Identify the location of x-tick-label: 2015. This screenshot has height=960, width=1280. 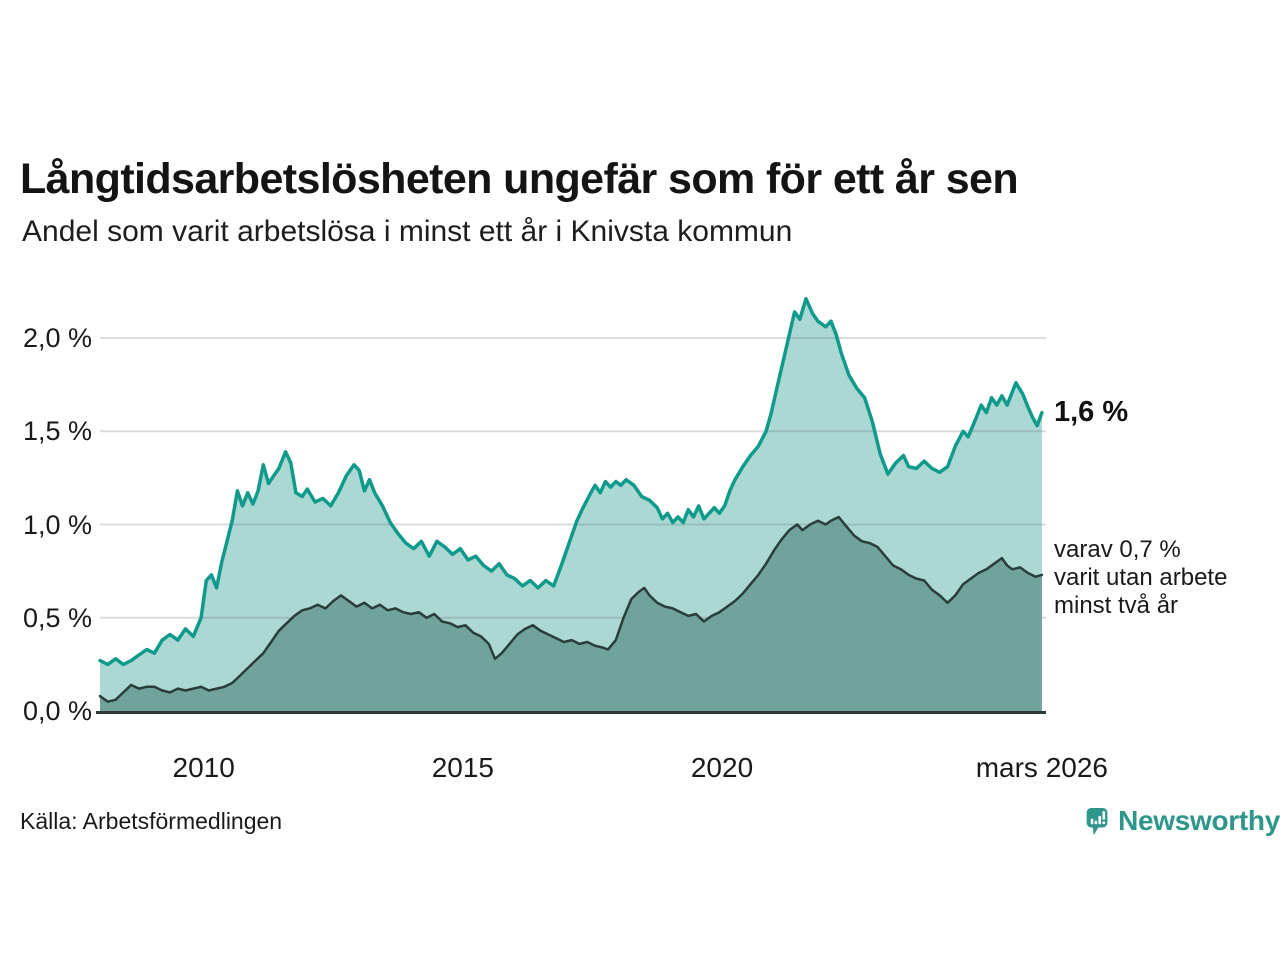
(462, 767).